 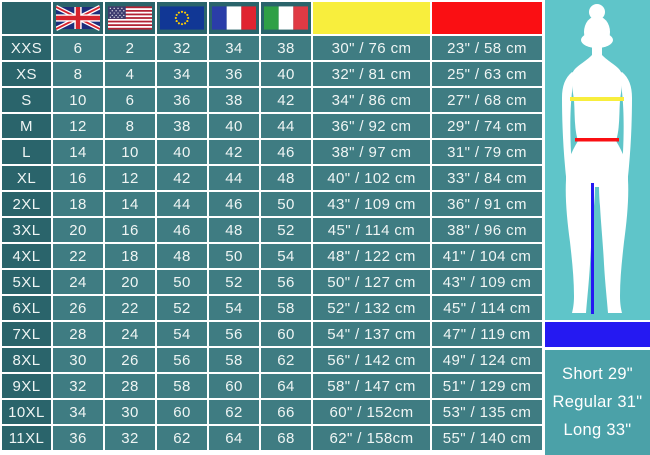 I want to click on size-value: 2, so click(x=130, y=48).